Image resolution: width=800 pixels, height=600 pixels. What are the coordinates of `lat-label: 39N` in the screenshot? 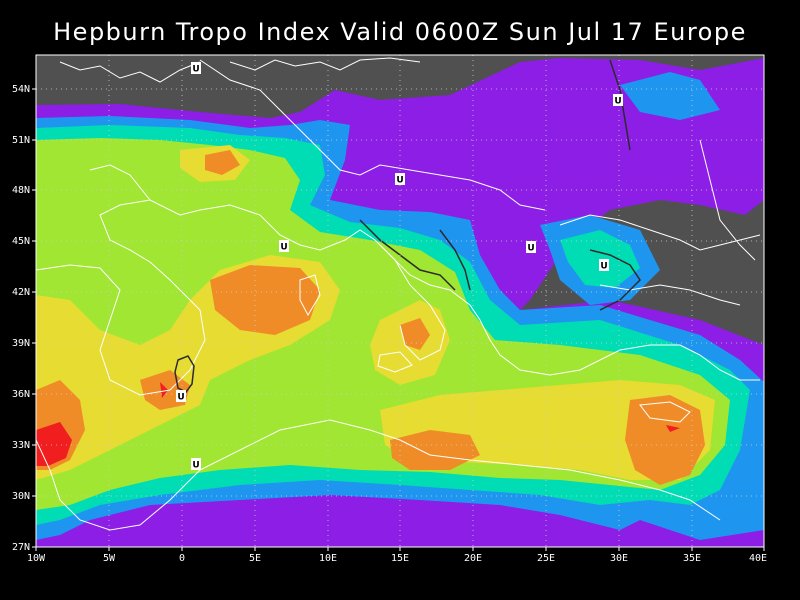 It's located at (21, 343).